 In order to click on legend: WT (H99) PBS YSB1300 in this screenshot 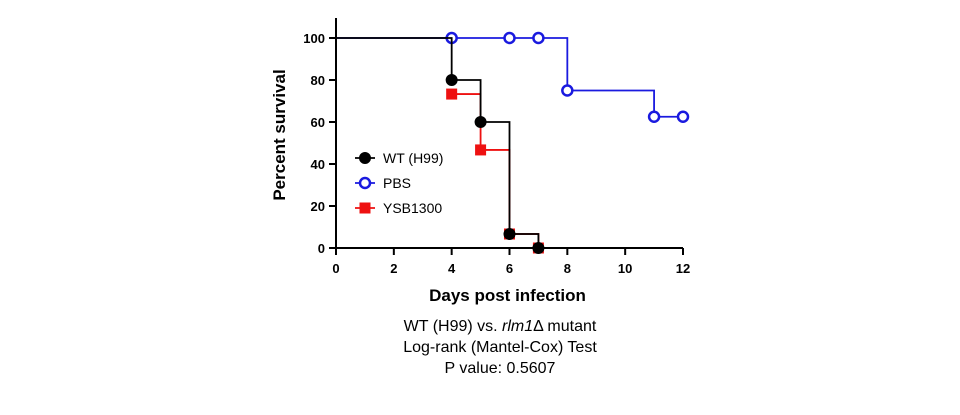, I will do `click(399, 183)`.